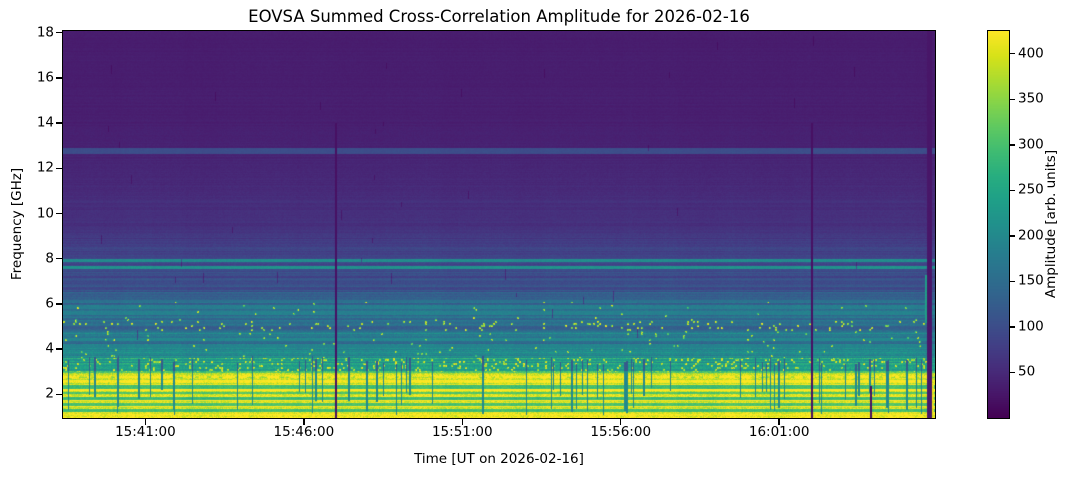  I want to click on colorbar-tick-label: 150, so click(1031, 280).